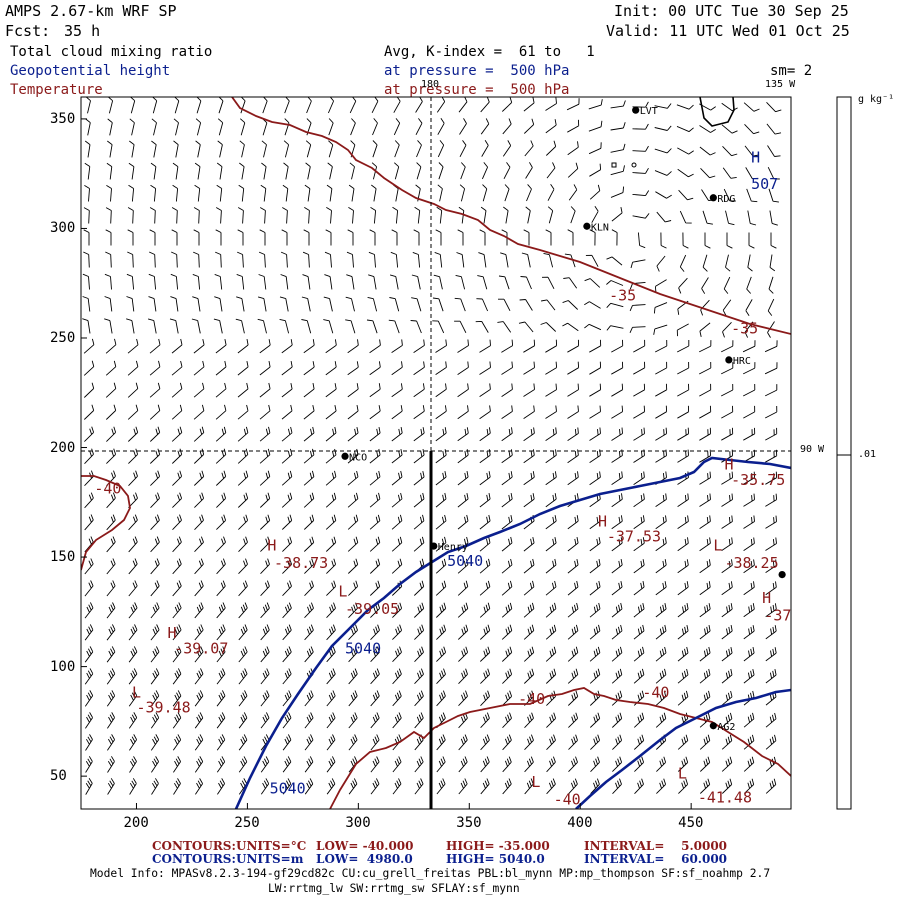  What do you see at coordinates (58, 776) in the screenshot?
I see `y-tick-label: 50` at bounding box center [58, 776].